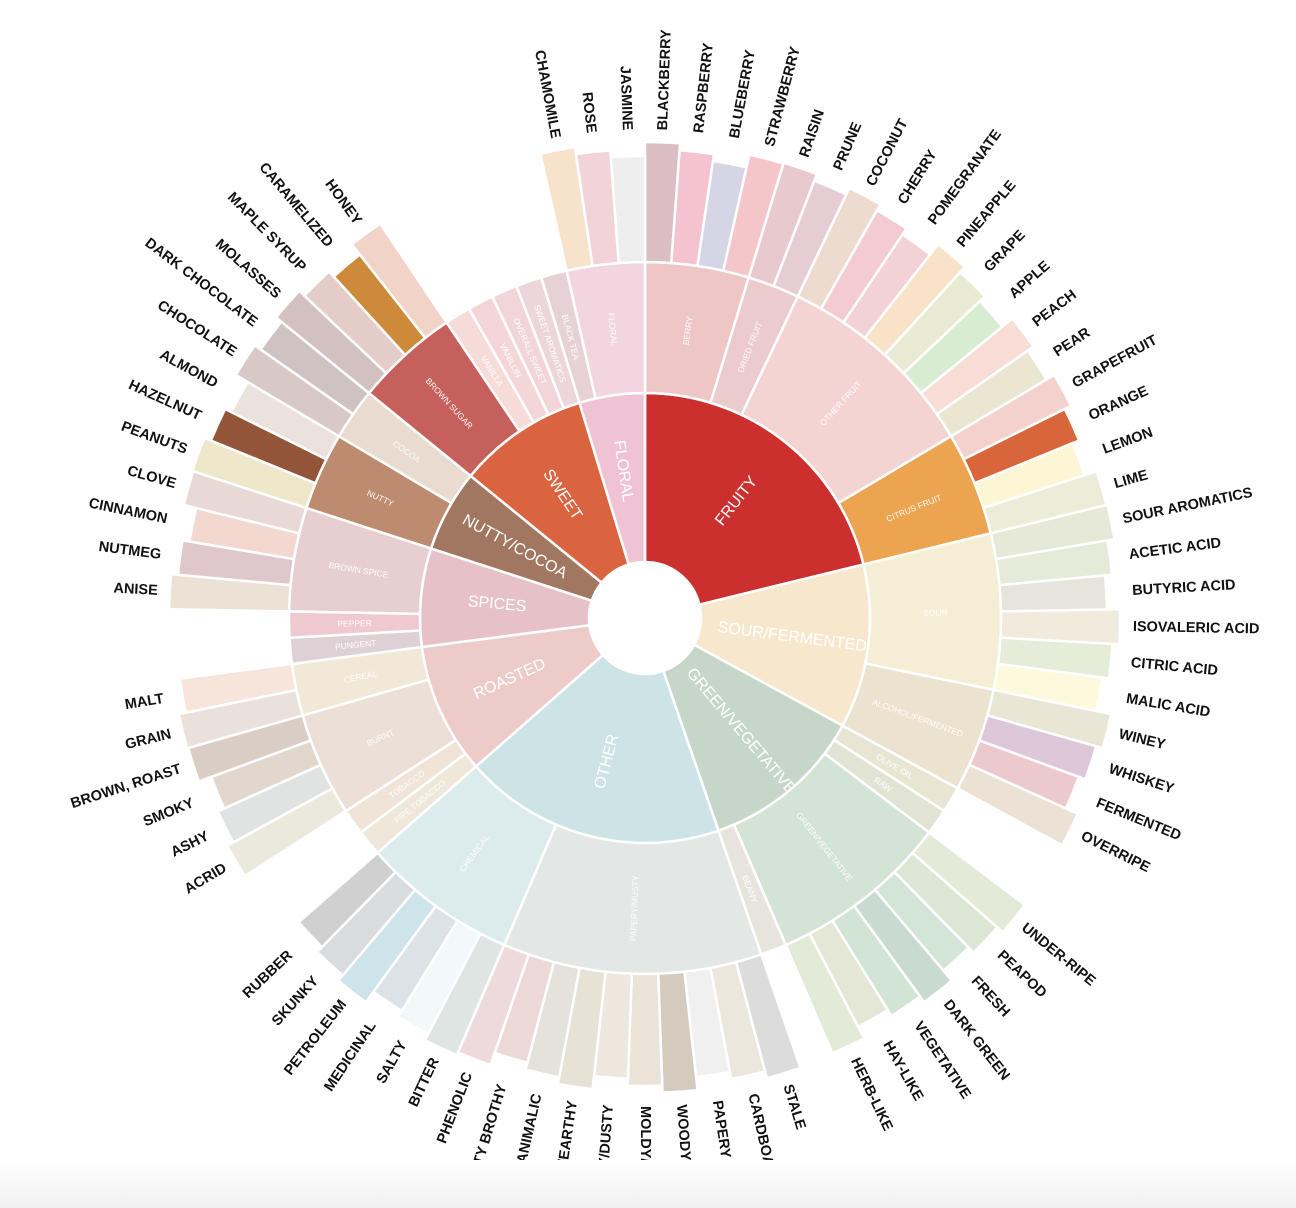 The width and height of the screenshot is (1296, 1208). I want to click on label-hay-like: HAY-LIKE, so click(902, 1071).